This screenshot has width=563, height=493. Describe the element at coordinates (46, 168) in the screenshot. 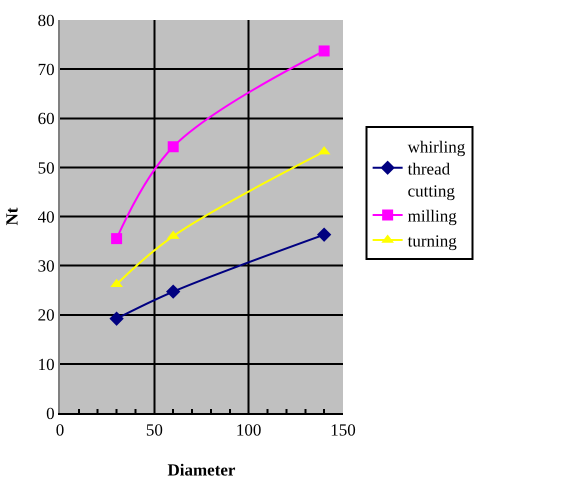

I see `y-tick-label: 50` at that location.